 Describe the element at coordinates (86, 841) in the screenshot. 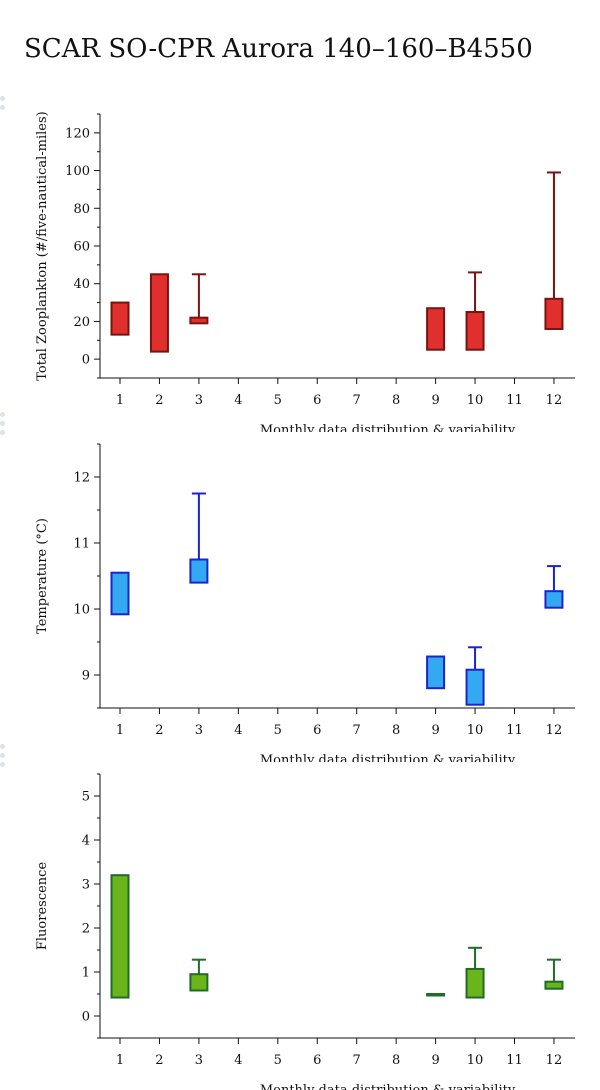

I see `y-tick-label: 4` at that location.